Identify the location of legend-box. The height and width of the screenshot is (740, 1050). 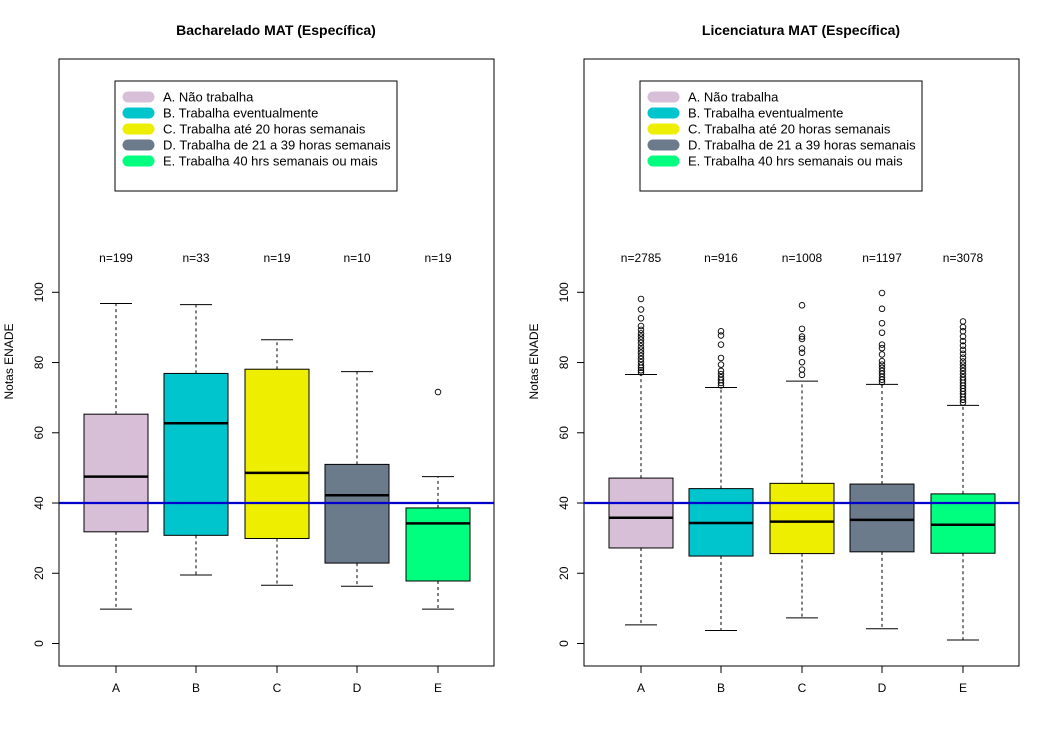
(256, 136).